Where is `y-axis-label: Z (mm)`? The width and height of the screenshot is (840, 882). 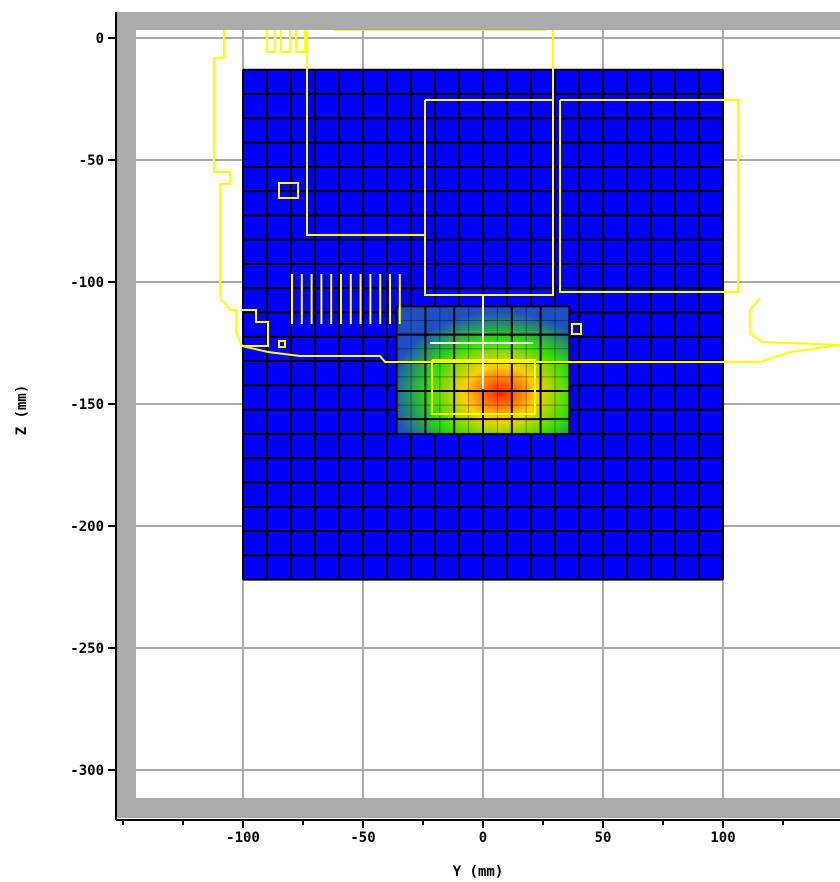
y-axis-label: Z (mm) is located at coordinates (22, 410).